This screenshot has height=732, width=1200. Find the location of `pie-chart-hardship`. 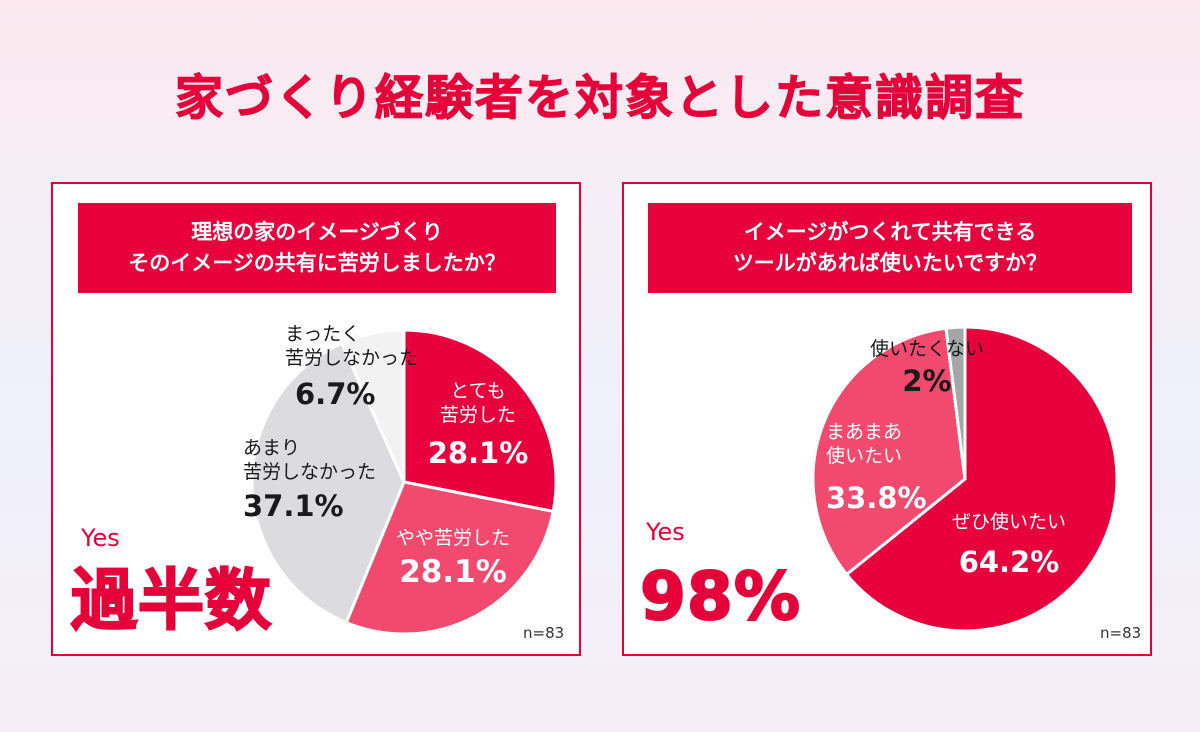

pie-chart-hardship is located at coordinates (404, 482).